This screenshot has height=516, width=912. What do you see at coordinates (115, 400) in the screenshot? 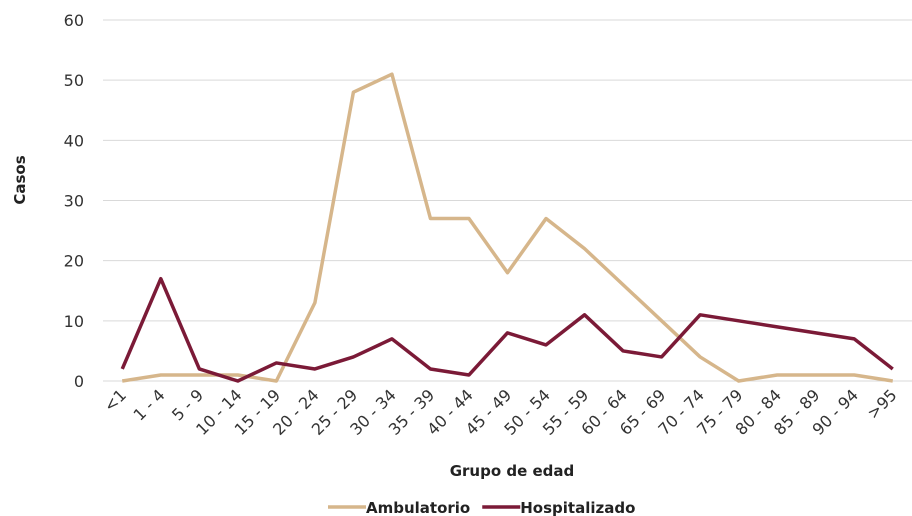
I see `x-tick-label: <1` at bounding box center [115, 400].